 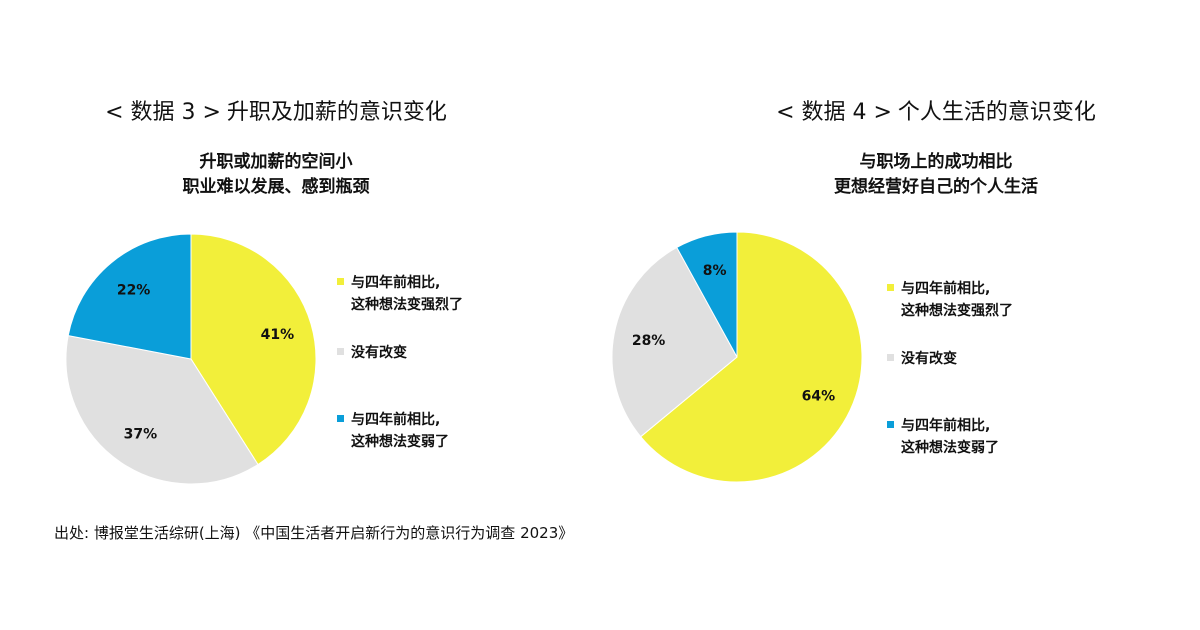 I want to click on chart-title-line: 与职场上的成功相比, so click(x=936, y=162).